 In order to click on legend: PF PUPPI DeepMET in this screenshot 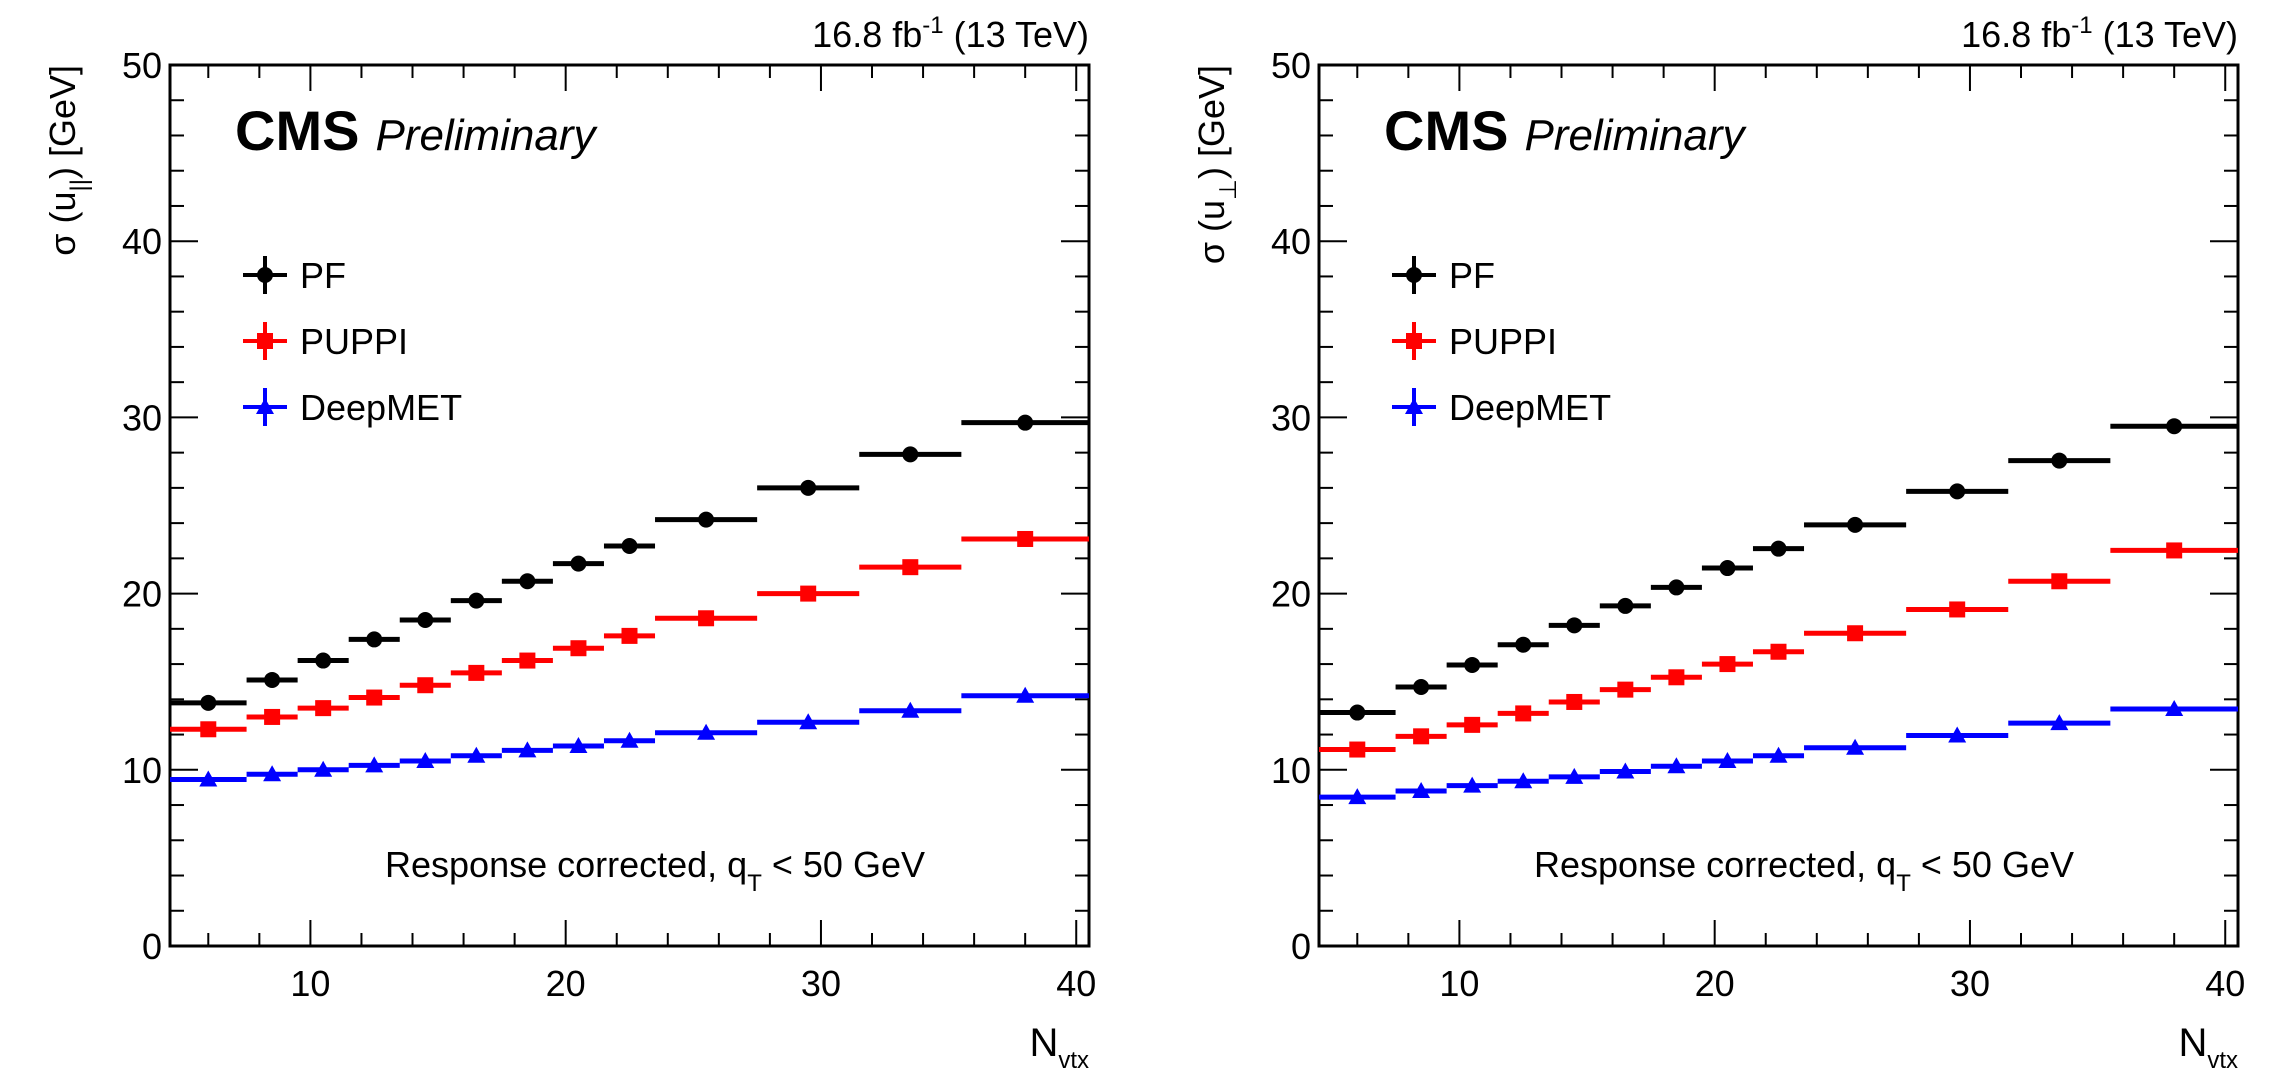, I will do `click(352, 341)`.